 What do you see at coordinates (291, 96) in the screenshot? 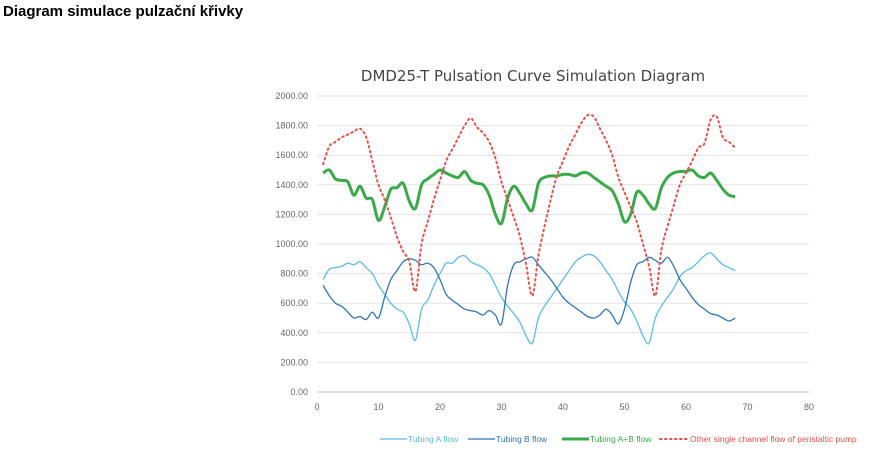
I see `y-tick-label: 2000.00` at bounding box center [291, 96].